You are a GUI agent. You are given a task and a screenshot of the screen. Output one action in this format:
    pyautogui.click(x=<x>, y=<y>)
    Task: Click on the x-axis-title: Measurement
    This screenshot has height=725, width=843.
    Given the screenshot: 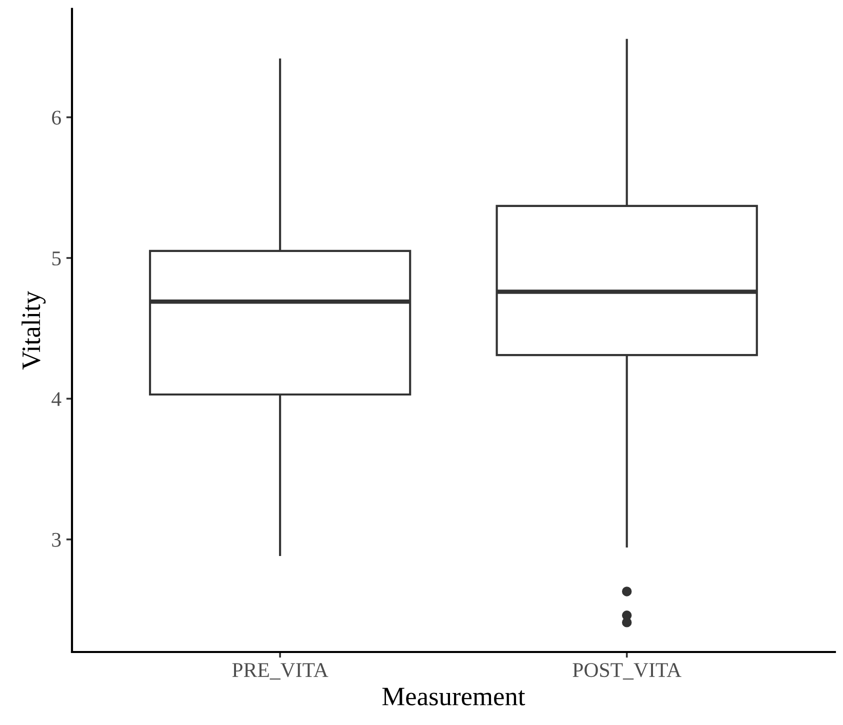 What is the action you would take?
    pyautogui.click(x=454, y=697)
    